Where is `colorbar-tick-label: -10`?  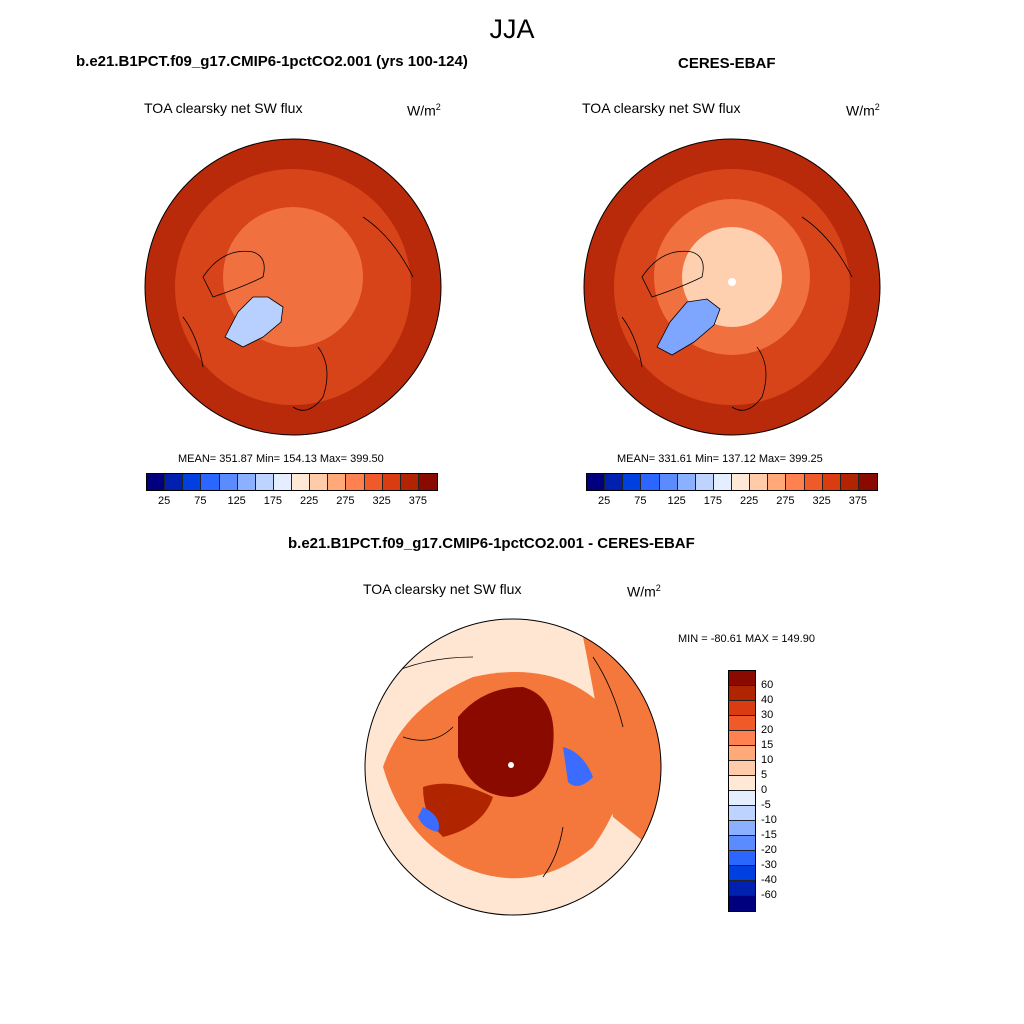 colorbar-tick-label: -10 is located at coordinates (769, 820).